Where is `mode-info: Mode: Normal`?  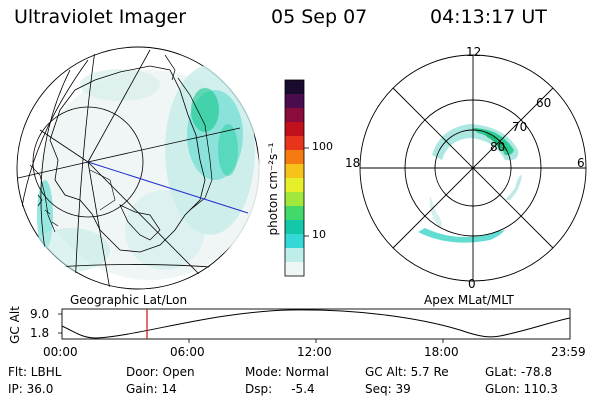
mode-info: Mode: Normal is located at coordinates (287, 372).